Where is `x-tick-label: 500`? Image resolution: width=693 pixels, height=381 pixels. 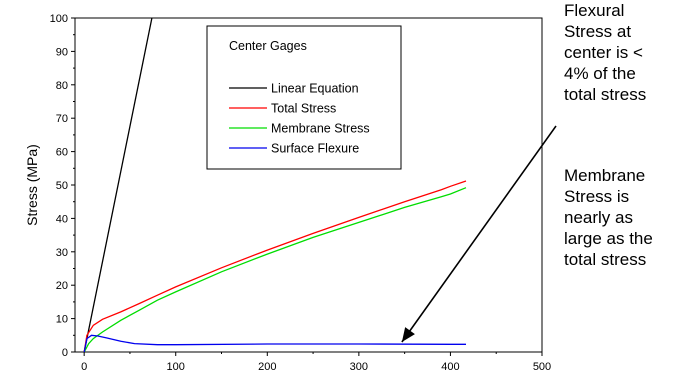
x-tick-label: 500 is located at coordinates (542, 367).